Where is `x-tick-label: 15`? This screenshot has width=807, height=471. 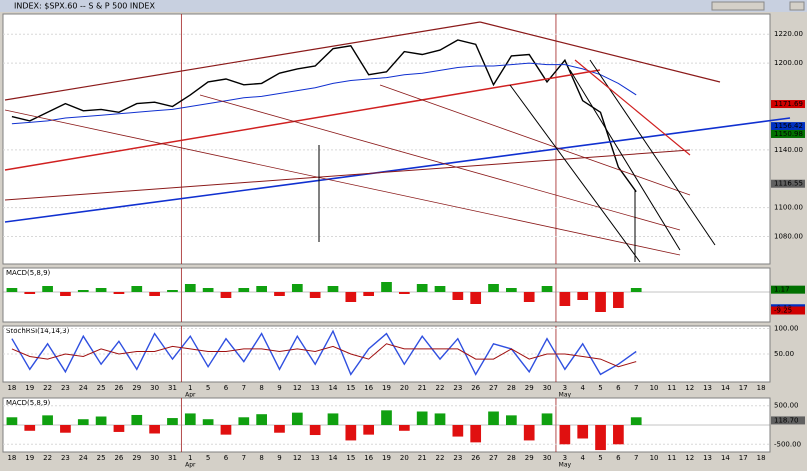 x-tick-label: 15 is located at coordinates (350, 388).